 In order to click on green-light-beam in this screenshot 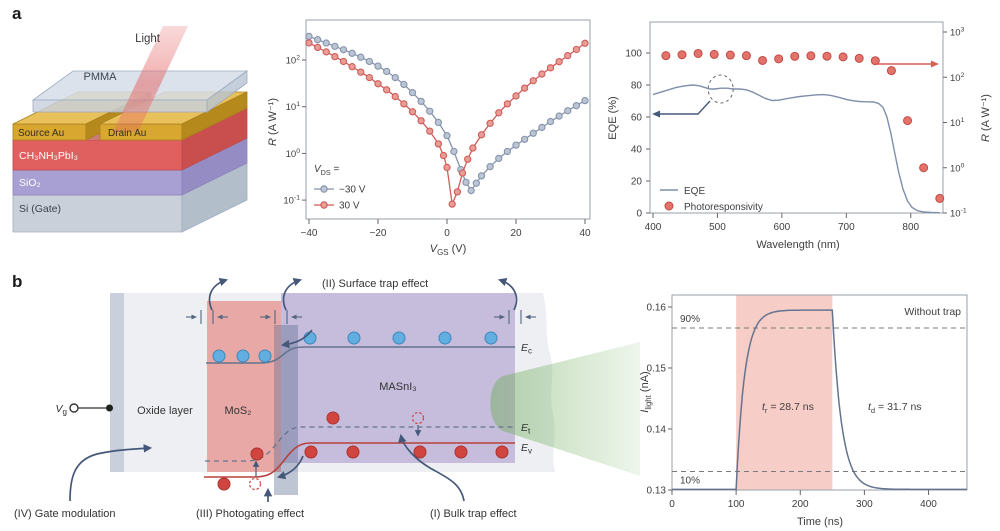, I will do `click(565, 409)`.